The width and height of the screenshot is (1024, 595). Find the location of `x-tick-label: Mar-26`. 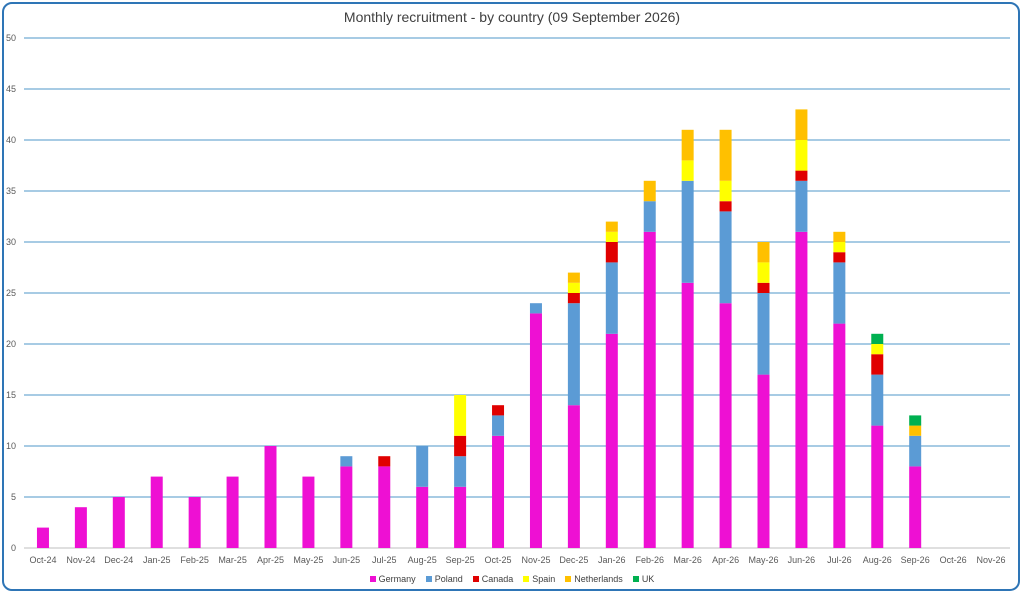

x-tick-label: Mar-26 is located at coordinates (687, 560).